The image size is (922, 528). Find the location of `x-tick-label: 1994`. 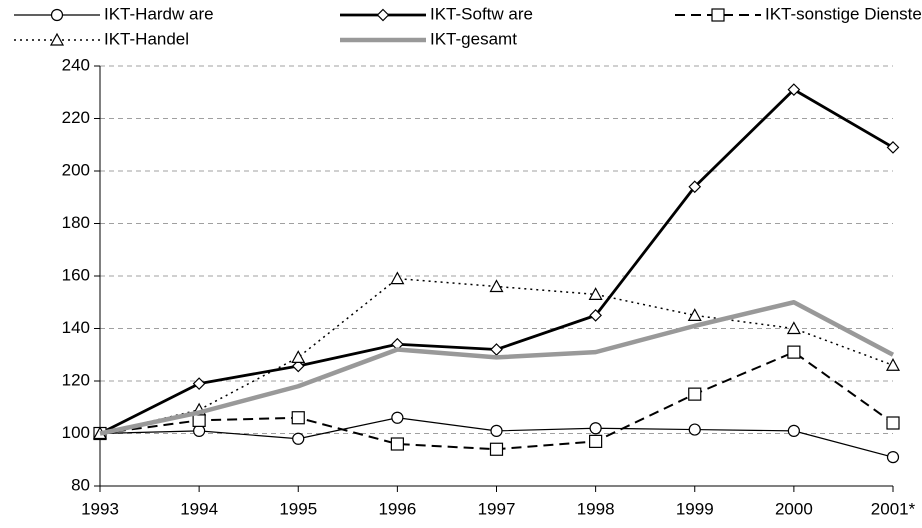

x-tick-label: 1994 is located at coordinates (199, 508).